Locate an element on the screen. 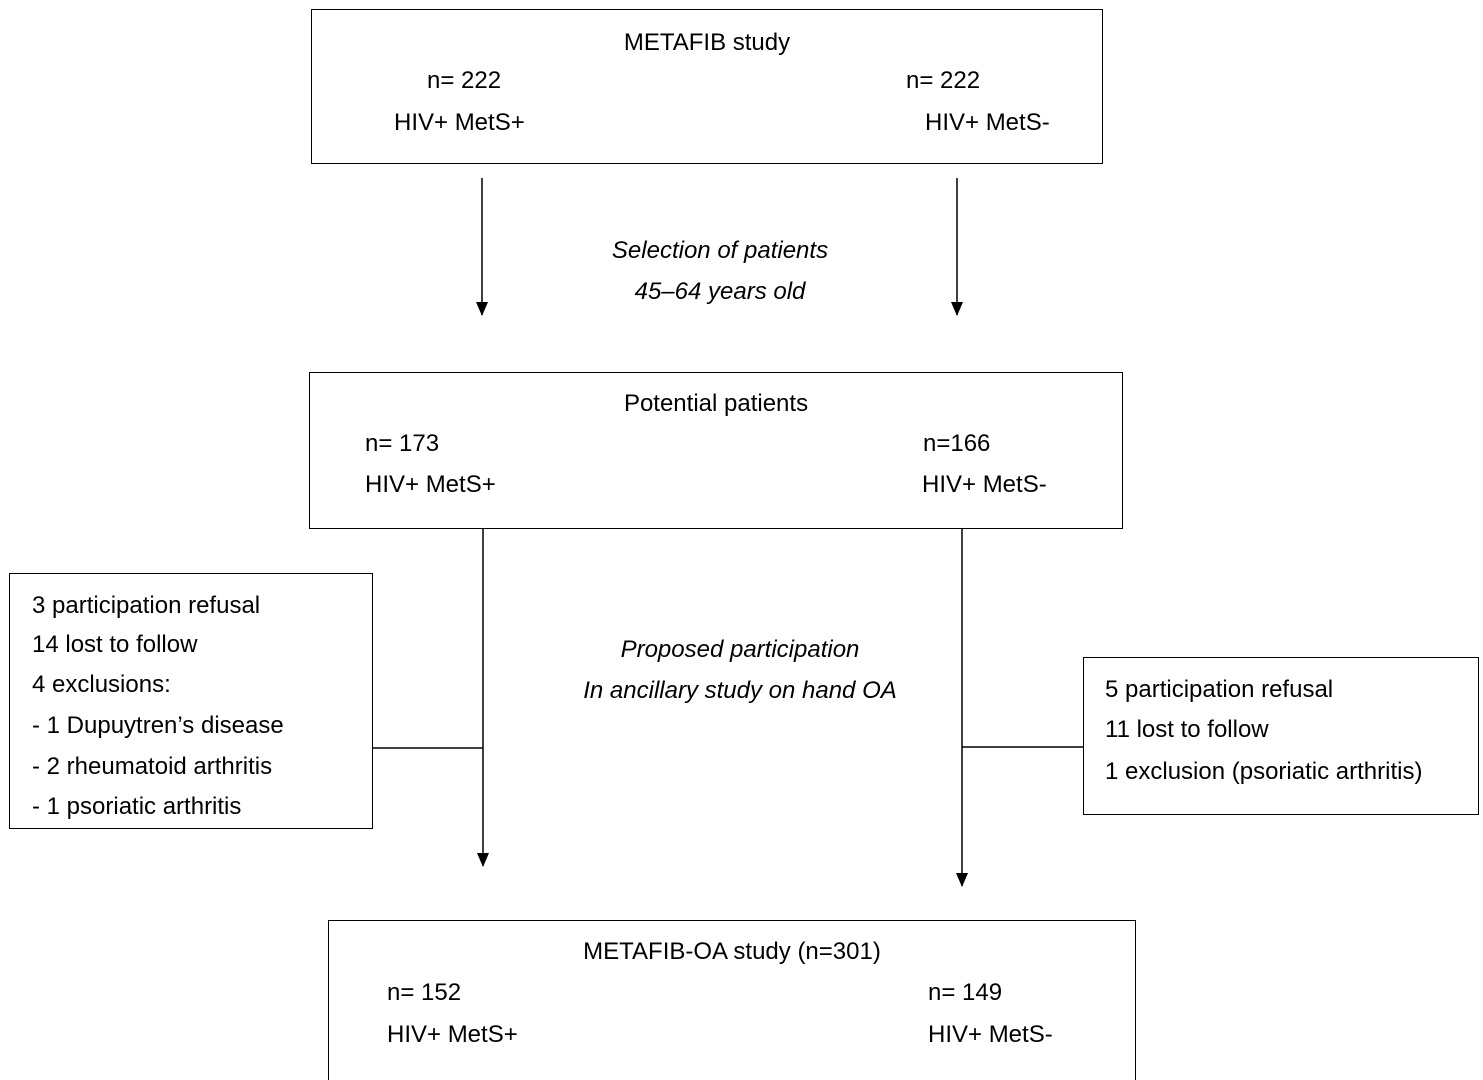 This screenshot has width=1483, height=1080. left-exclusion-item: 14 lost to follow is located at coordinates (115, 644).